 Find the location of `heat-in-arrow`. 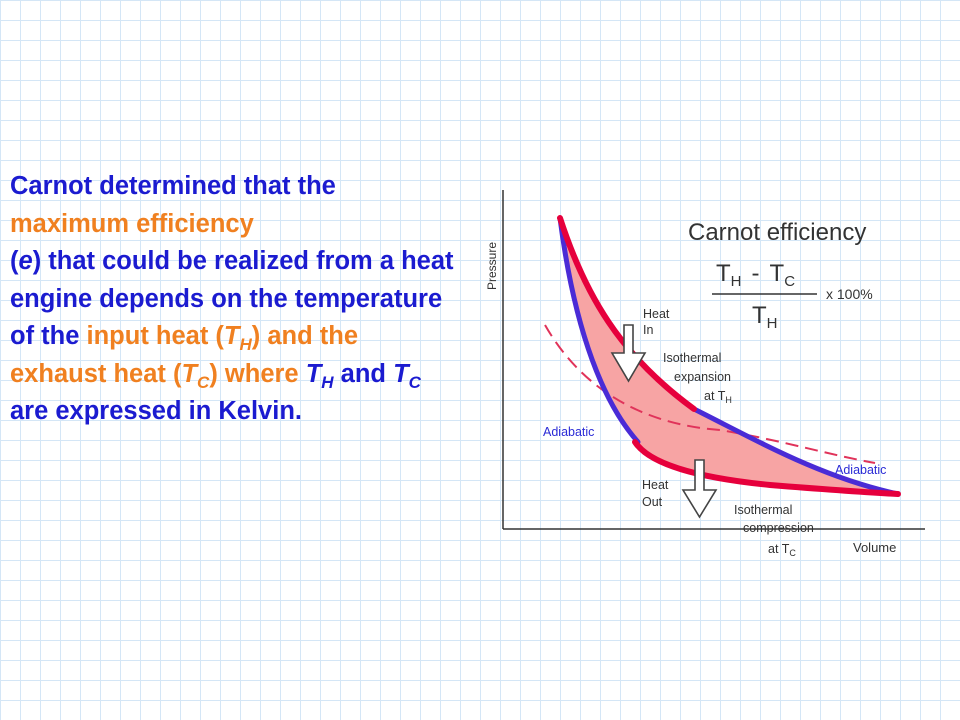

heat-in-arrow is located at coordinates (628, 353).